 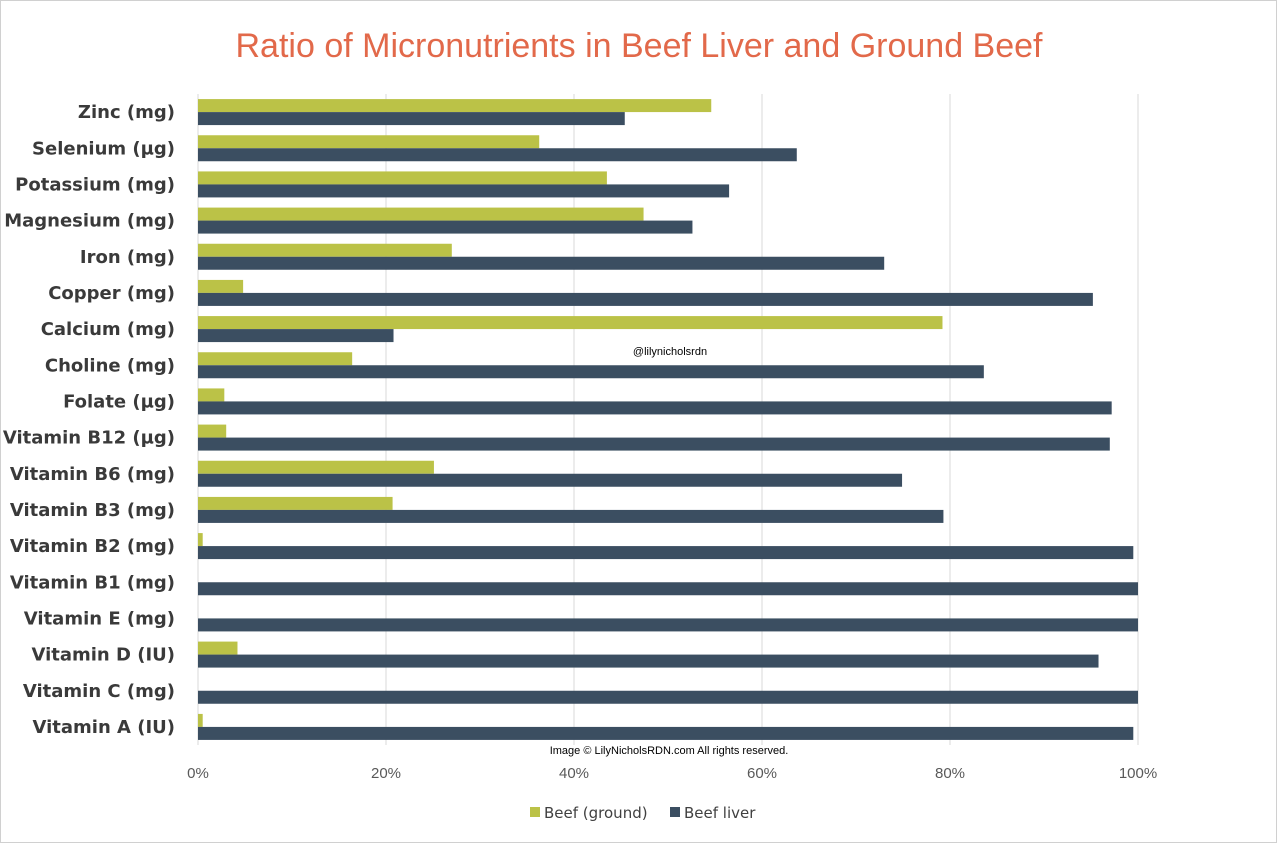 What do you see at coordinates (675, 812) in the screenshot?
I see `legend-beef-liver-swatch` at bounding box center [675, 812].